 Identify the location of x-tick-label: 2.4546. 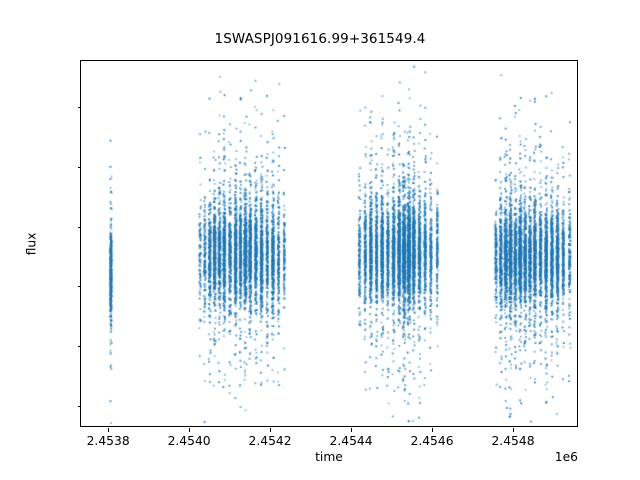
(432, 441).